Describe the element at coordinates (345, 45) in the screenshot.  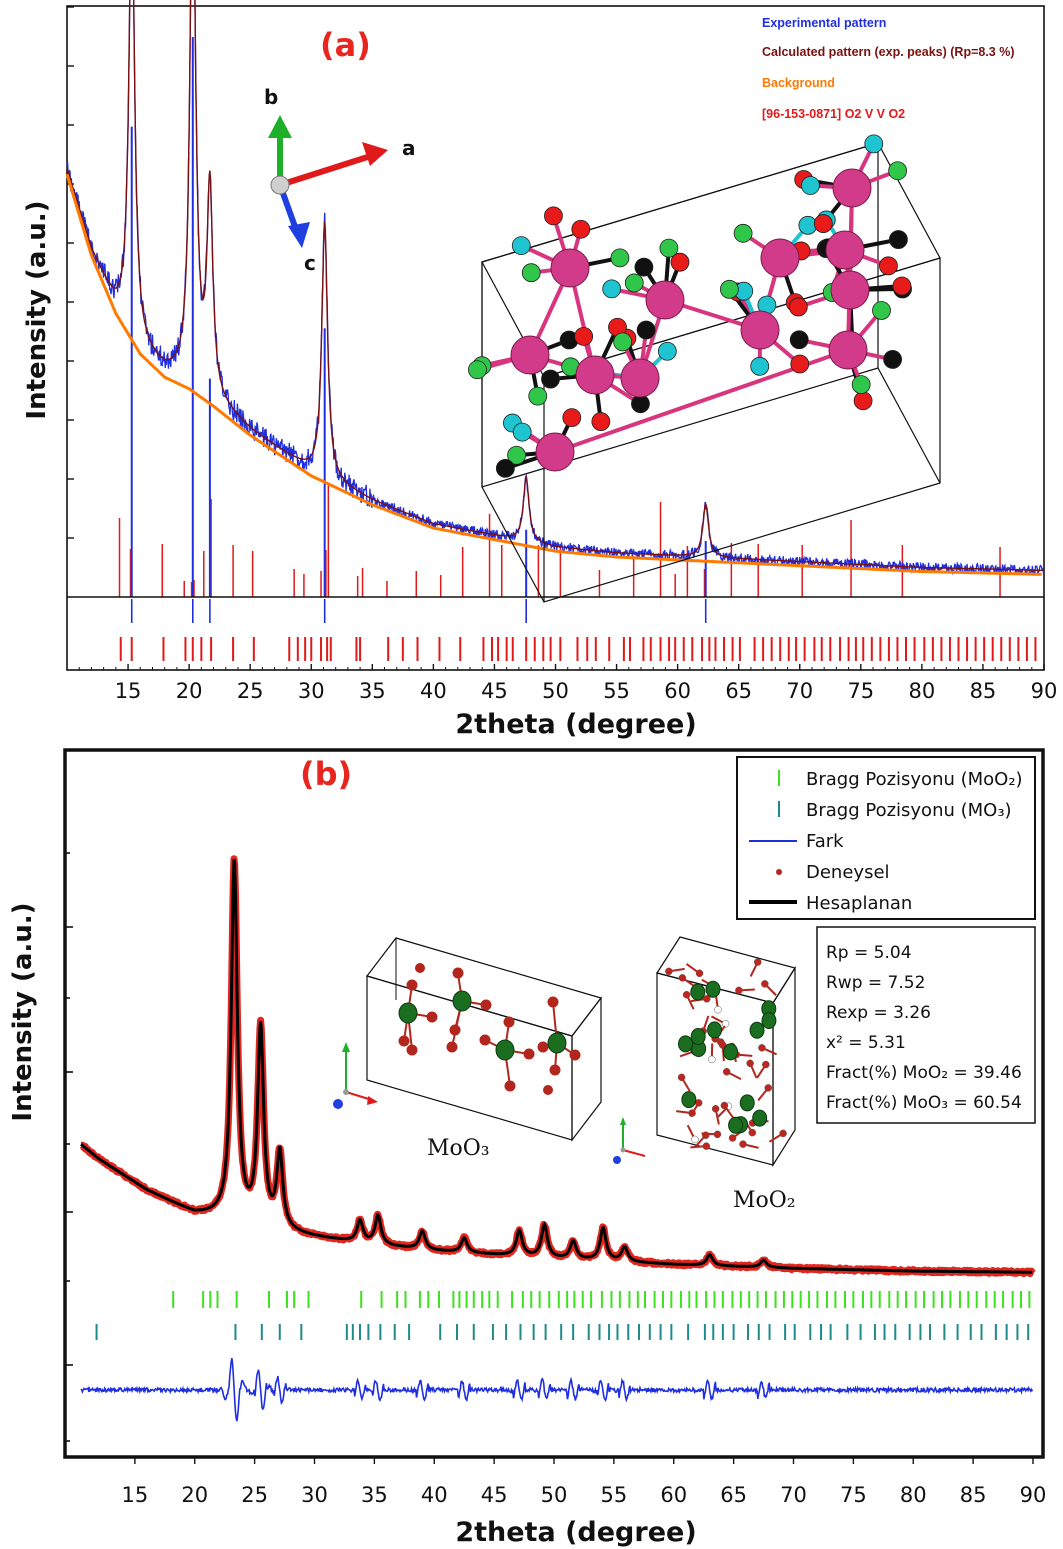
I see `panel-a-label: (a)` at that location.